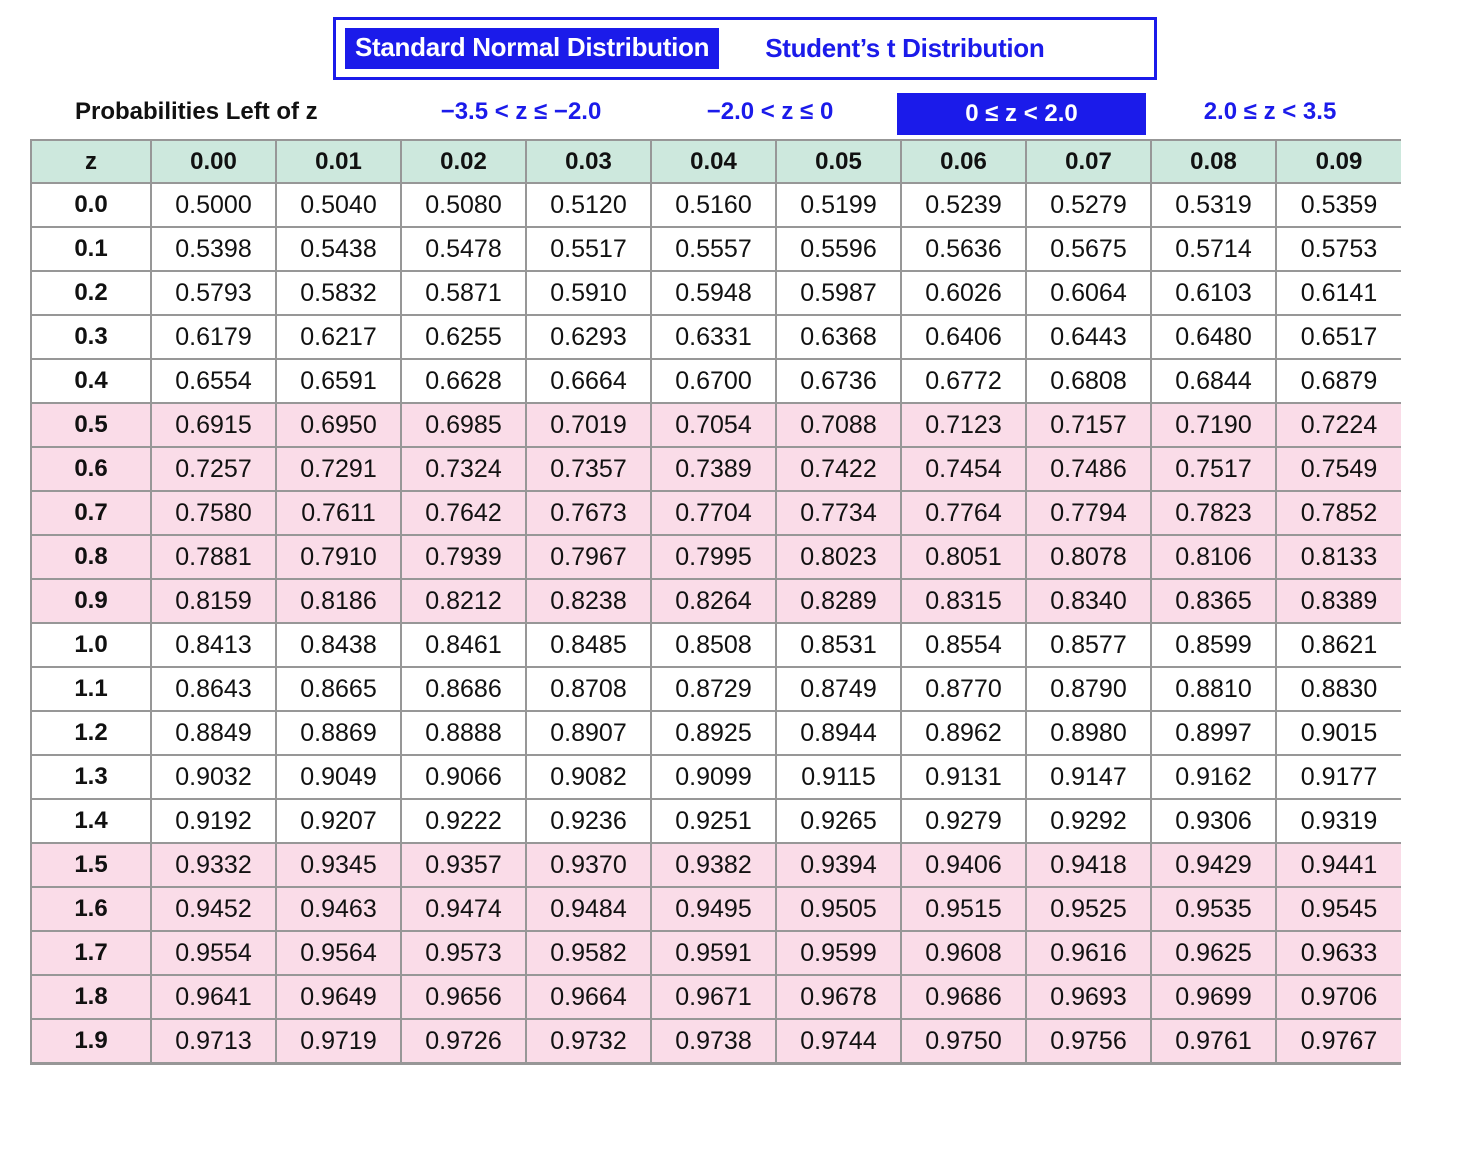 The width and height of the screenshot is (1478, 1156). I want to click on prob-cell-0.9-0.08: 0.8365, so click(1213, 601).